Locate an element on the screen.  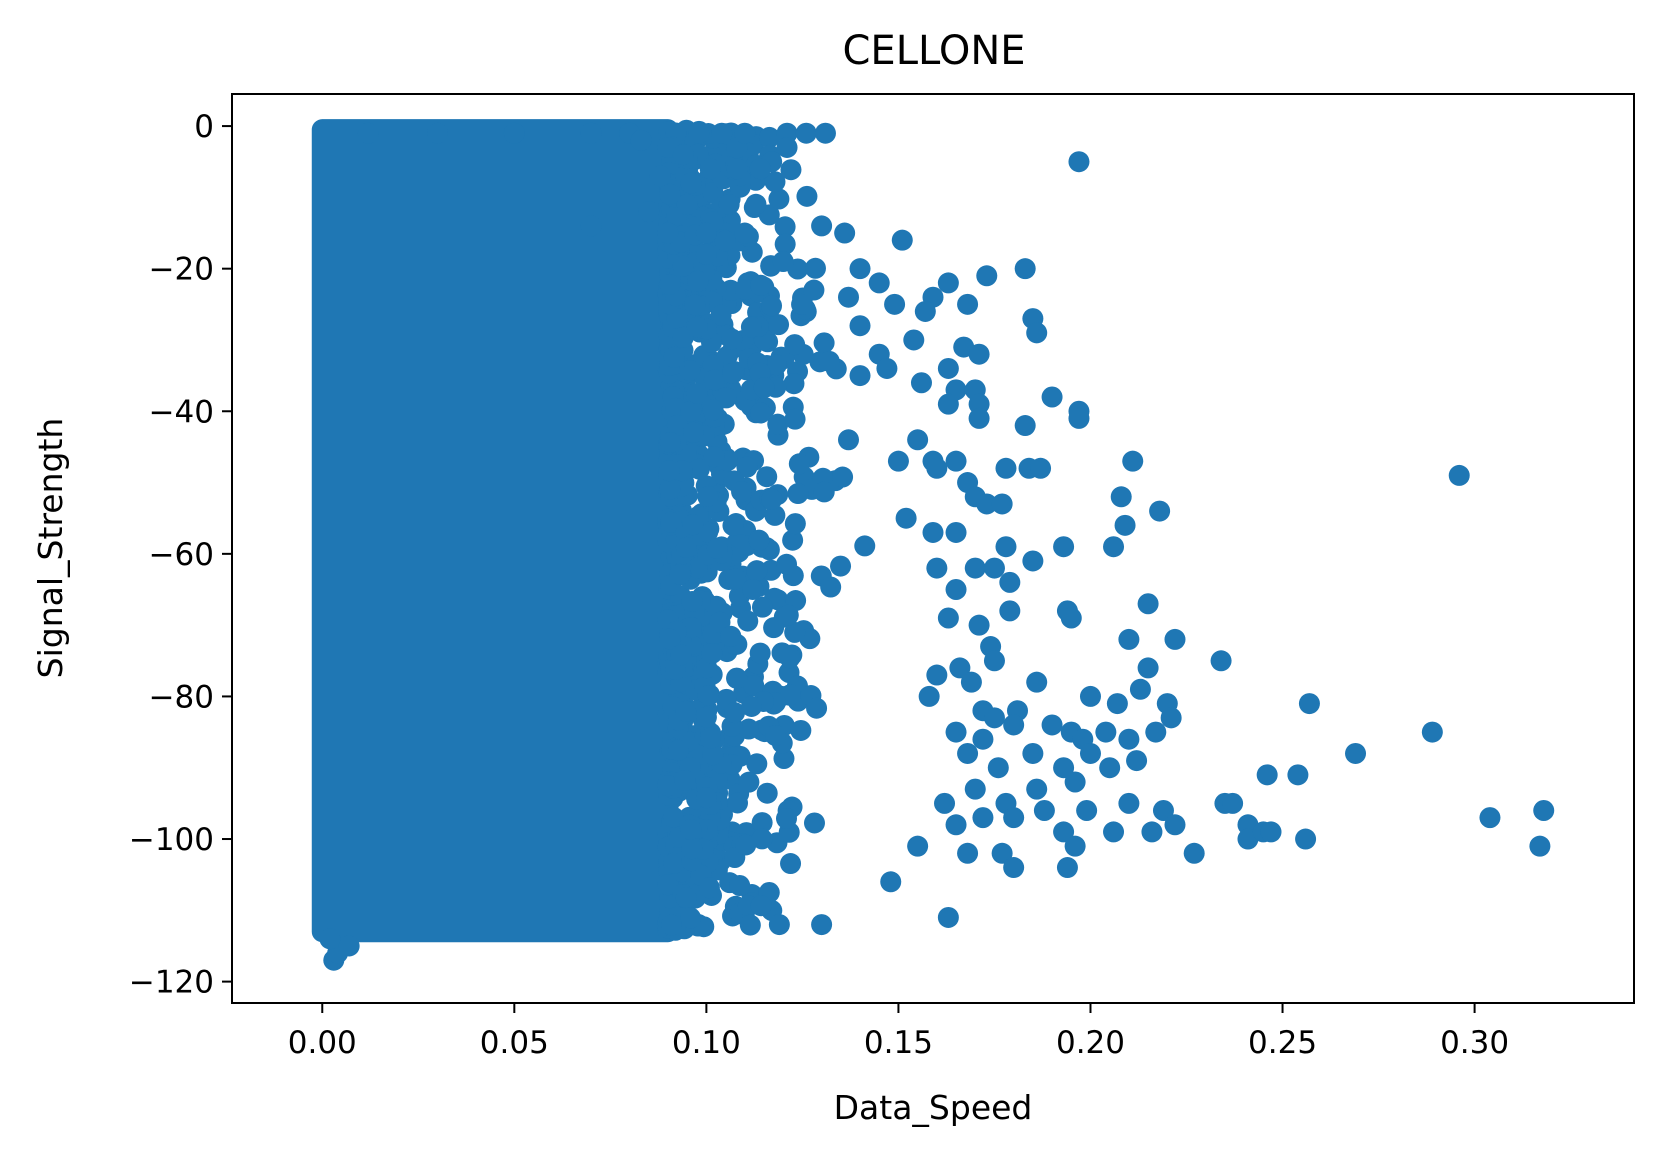
chart-title: CELLONE is located at coordinates (933, 51).